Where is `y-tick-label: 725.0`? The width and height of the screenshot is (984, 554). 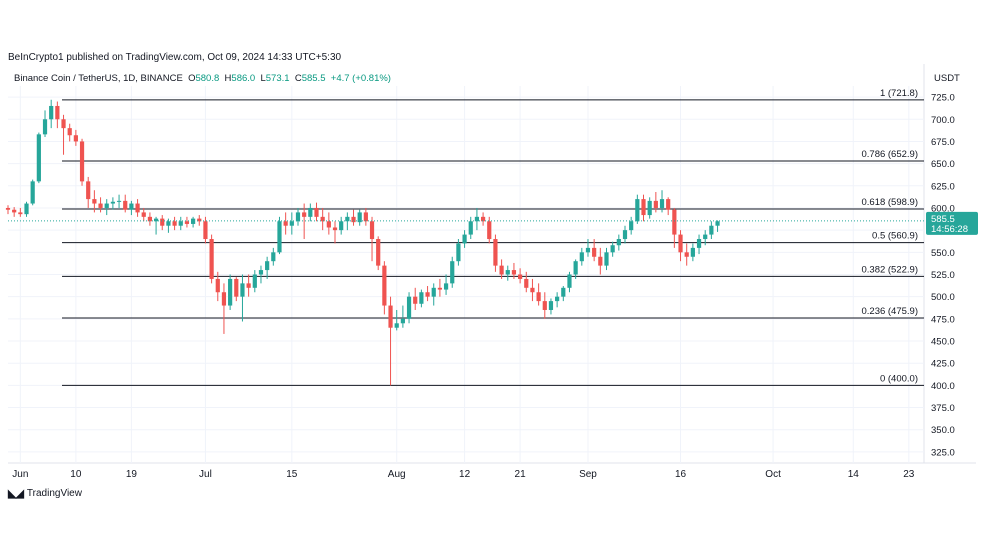 y-tick-label: 725.0 is located at coordinates (943, 98).